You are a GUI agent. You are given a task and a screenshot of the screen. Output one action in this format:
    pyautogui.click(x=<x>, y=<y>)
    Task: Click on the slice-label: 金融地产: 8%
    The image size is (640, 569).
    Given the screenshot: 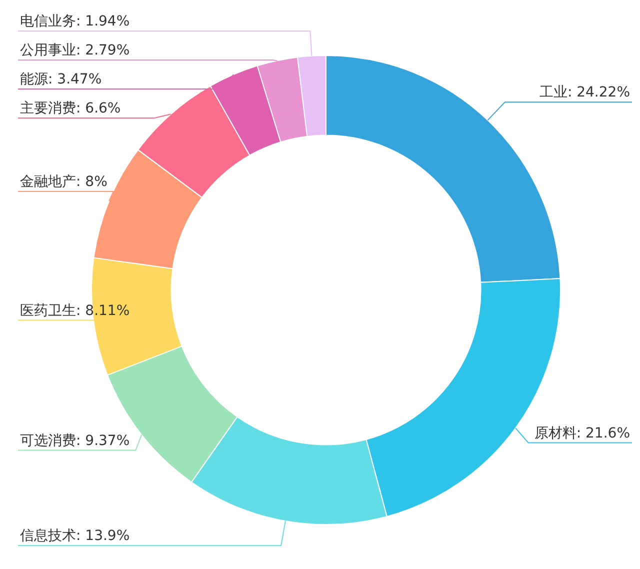 What is the action you would take?
    pyautogui.click(x=64, y=182)
    